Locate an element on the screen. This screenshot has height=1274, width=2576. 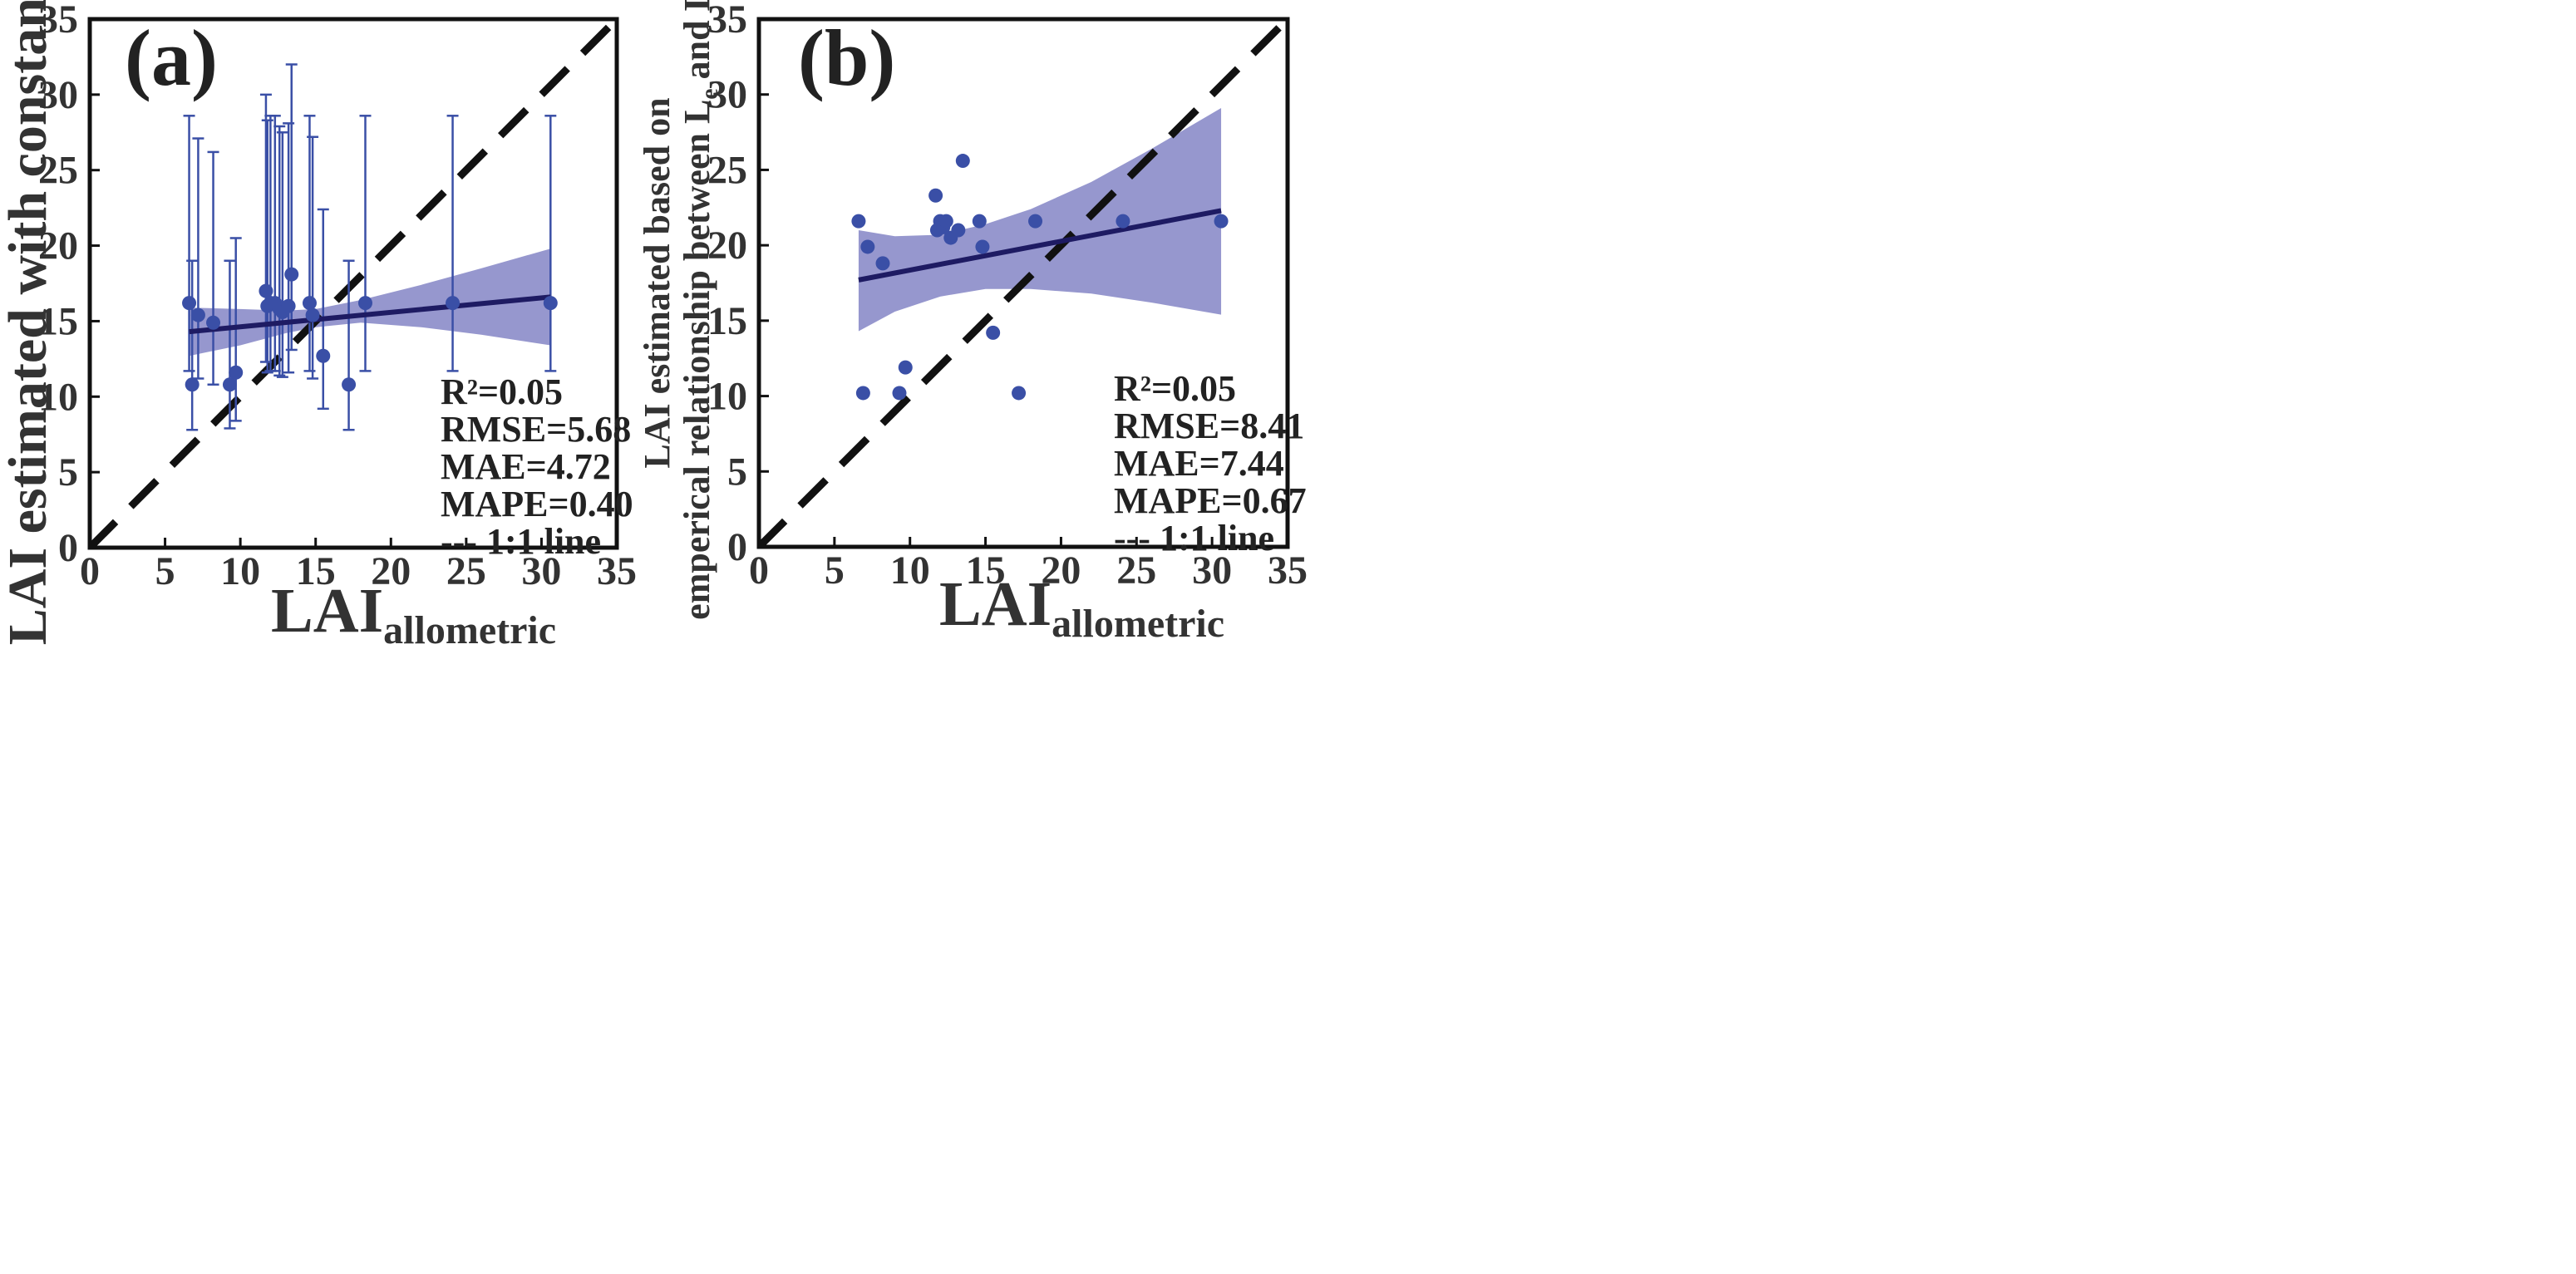
x-axis-label-main: LAI is located at coordinates (327, 611).